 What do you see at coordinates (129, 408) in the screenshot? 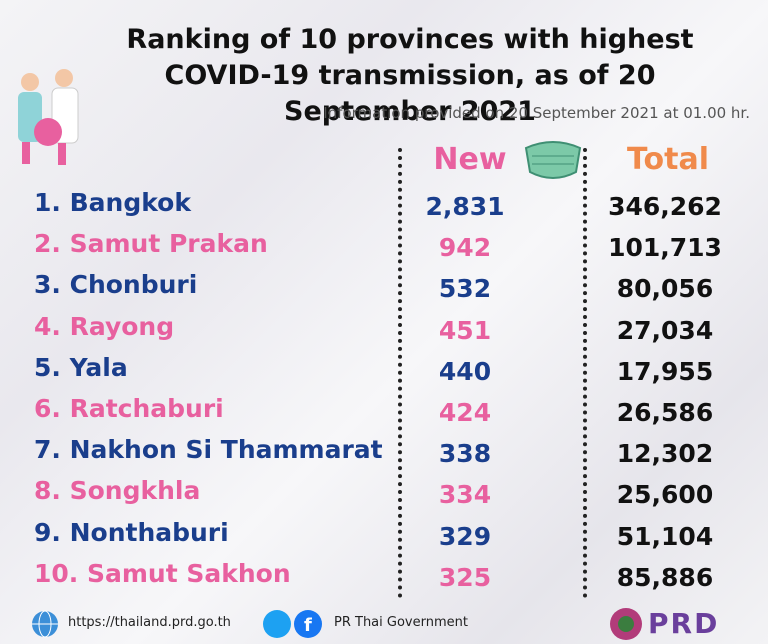
I see `province: 6. Ratchaburi` at bounding box center [129, 408].